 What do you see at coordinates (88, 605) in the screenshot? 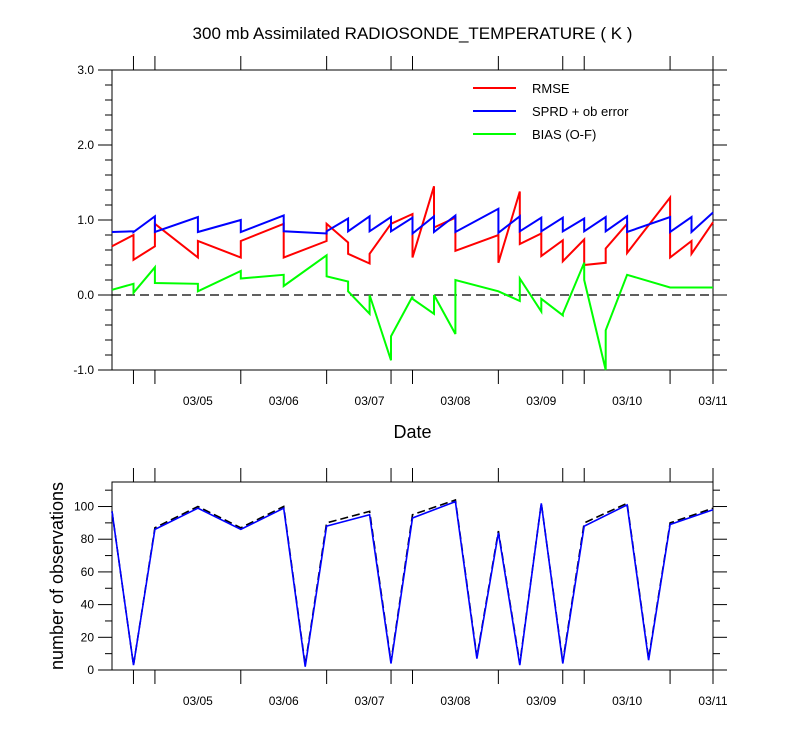
I see `y-tick-label: 40` at bounding box center [88, 605].